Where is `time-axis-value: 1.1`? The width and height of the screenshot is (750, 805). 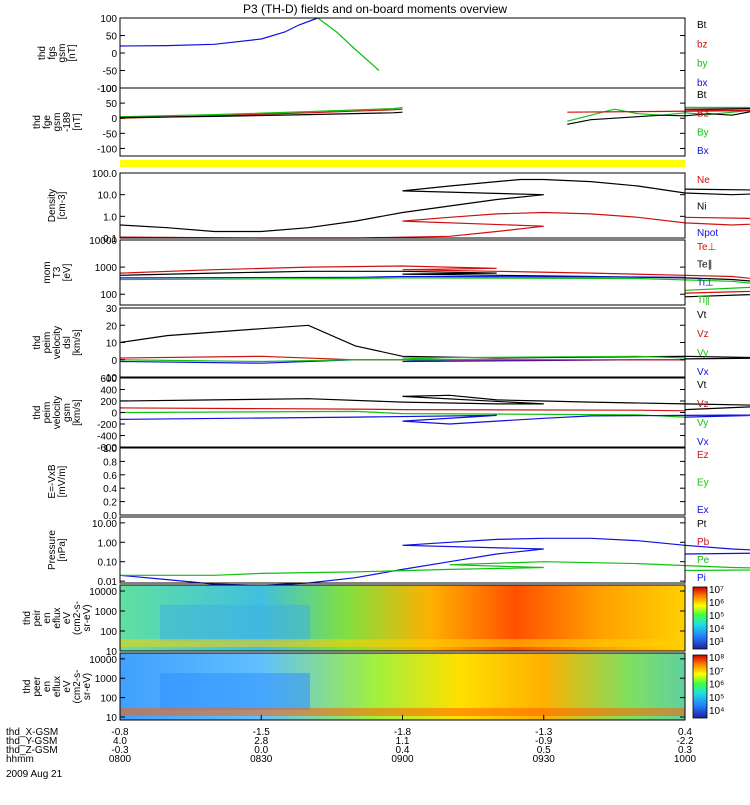
time-axis-value: 1.1 is located at coordinates (403, 741).